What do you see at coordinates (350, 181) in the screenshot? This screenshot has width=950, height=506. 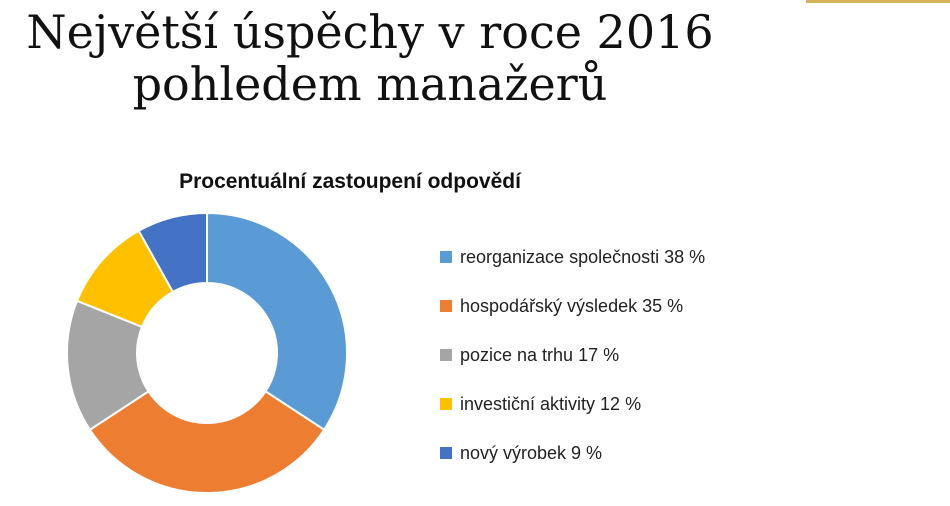 I see `chart-title: Procentuální zastoupení odpovědí` at bounding box center [350, 181].